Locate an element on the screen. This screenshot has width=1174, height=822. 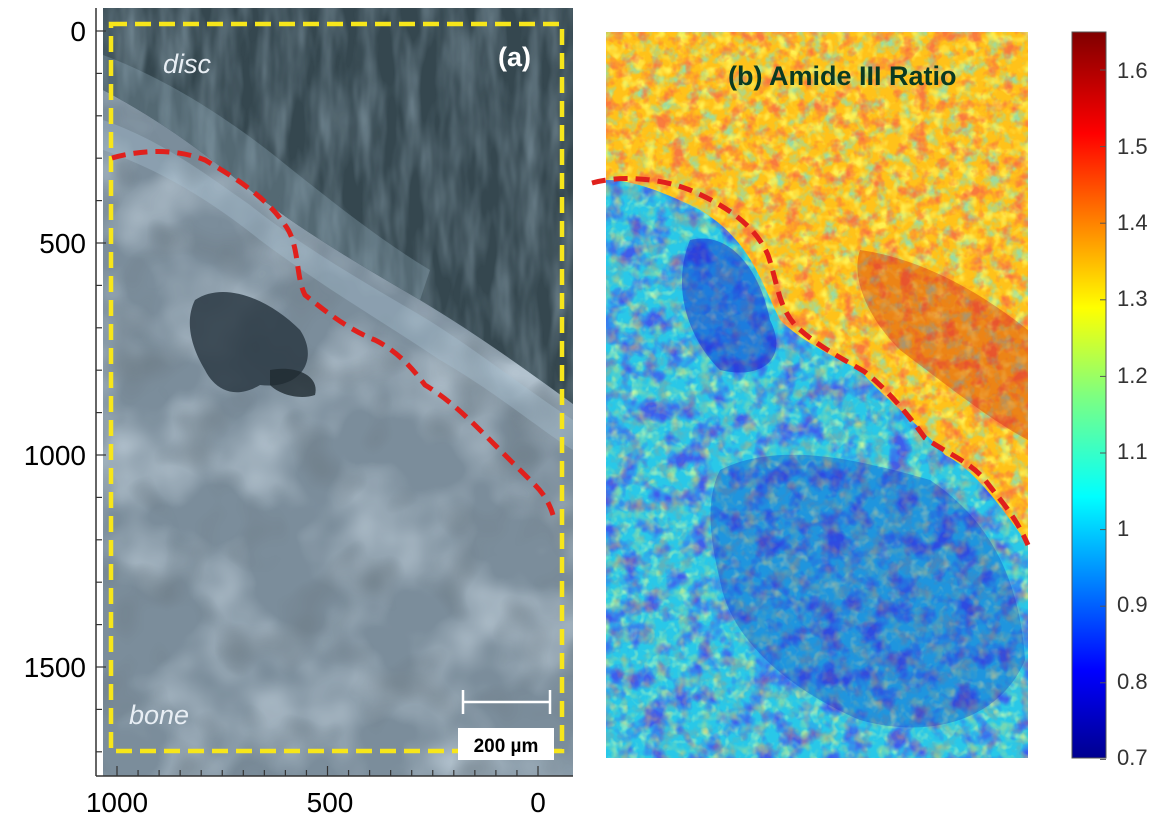
colorbar-tick-label: 1.3 is located at coordinates (1132, 298).